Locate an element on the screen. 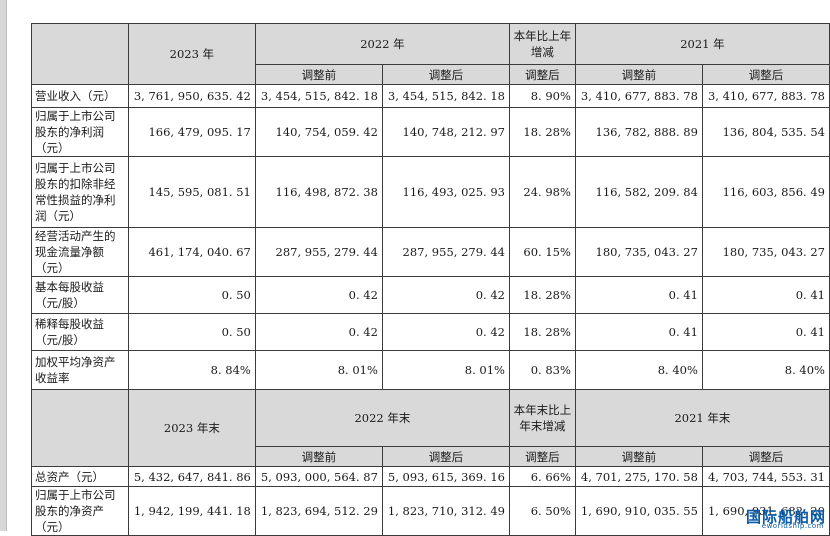 The width and height of the screenshot is (830, 536). row-label: 归属于上市公司股东的扣除非经常性损益的净利润（元） is located at coordinates (80, 192).